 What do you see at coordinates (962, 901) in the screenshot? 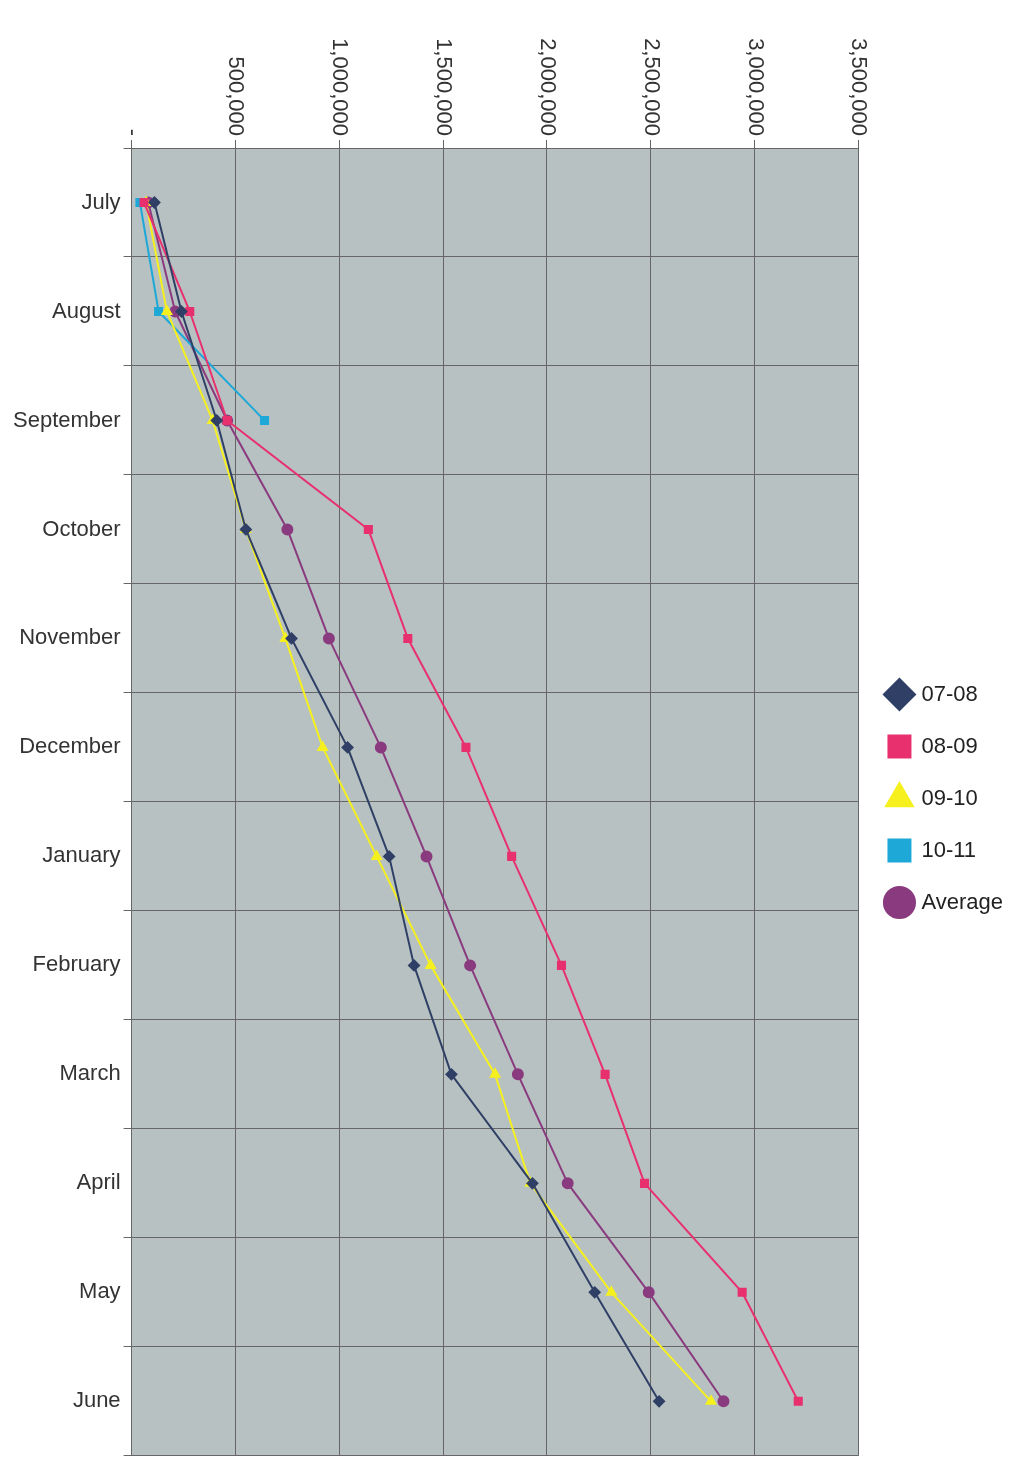
I see `legend-label: Average` at bounding box center [962, 901].